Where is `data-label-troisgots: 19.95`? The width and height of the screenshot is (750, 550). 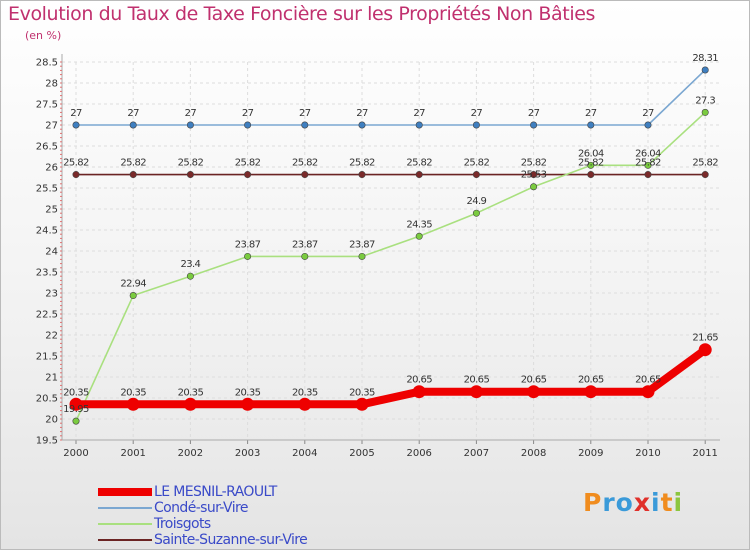 data-label-troisgots: 19.95 is located at coordinates (76, 409).